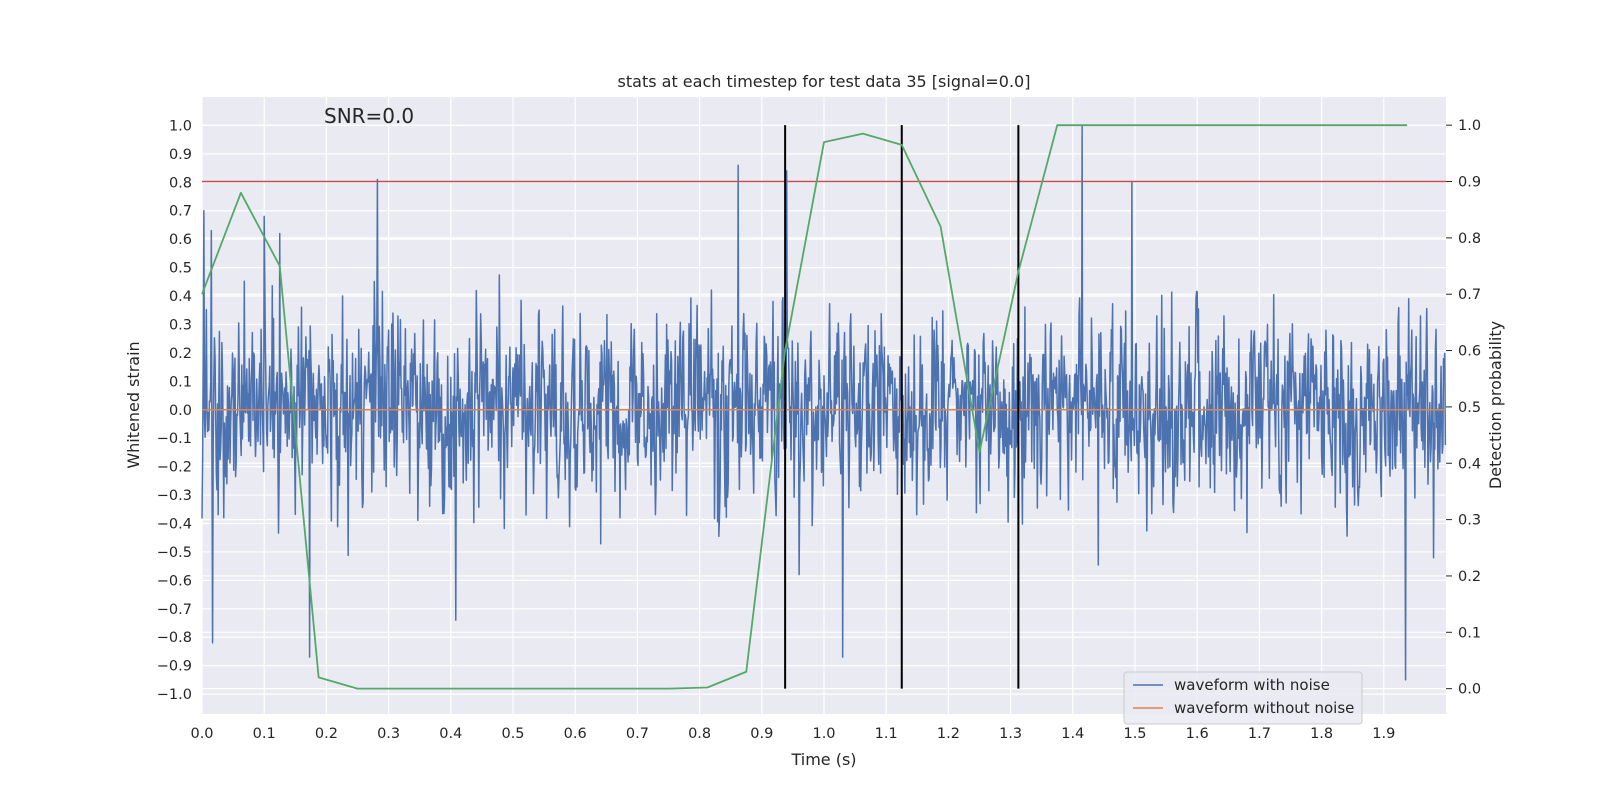  What do you see at coordinates (1321, 734) in the screenshot?
I see `x-tick-label: 1.8` at bounding box center [1321, 734].